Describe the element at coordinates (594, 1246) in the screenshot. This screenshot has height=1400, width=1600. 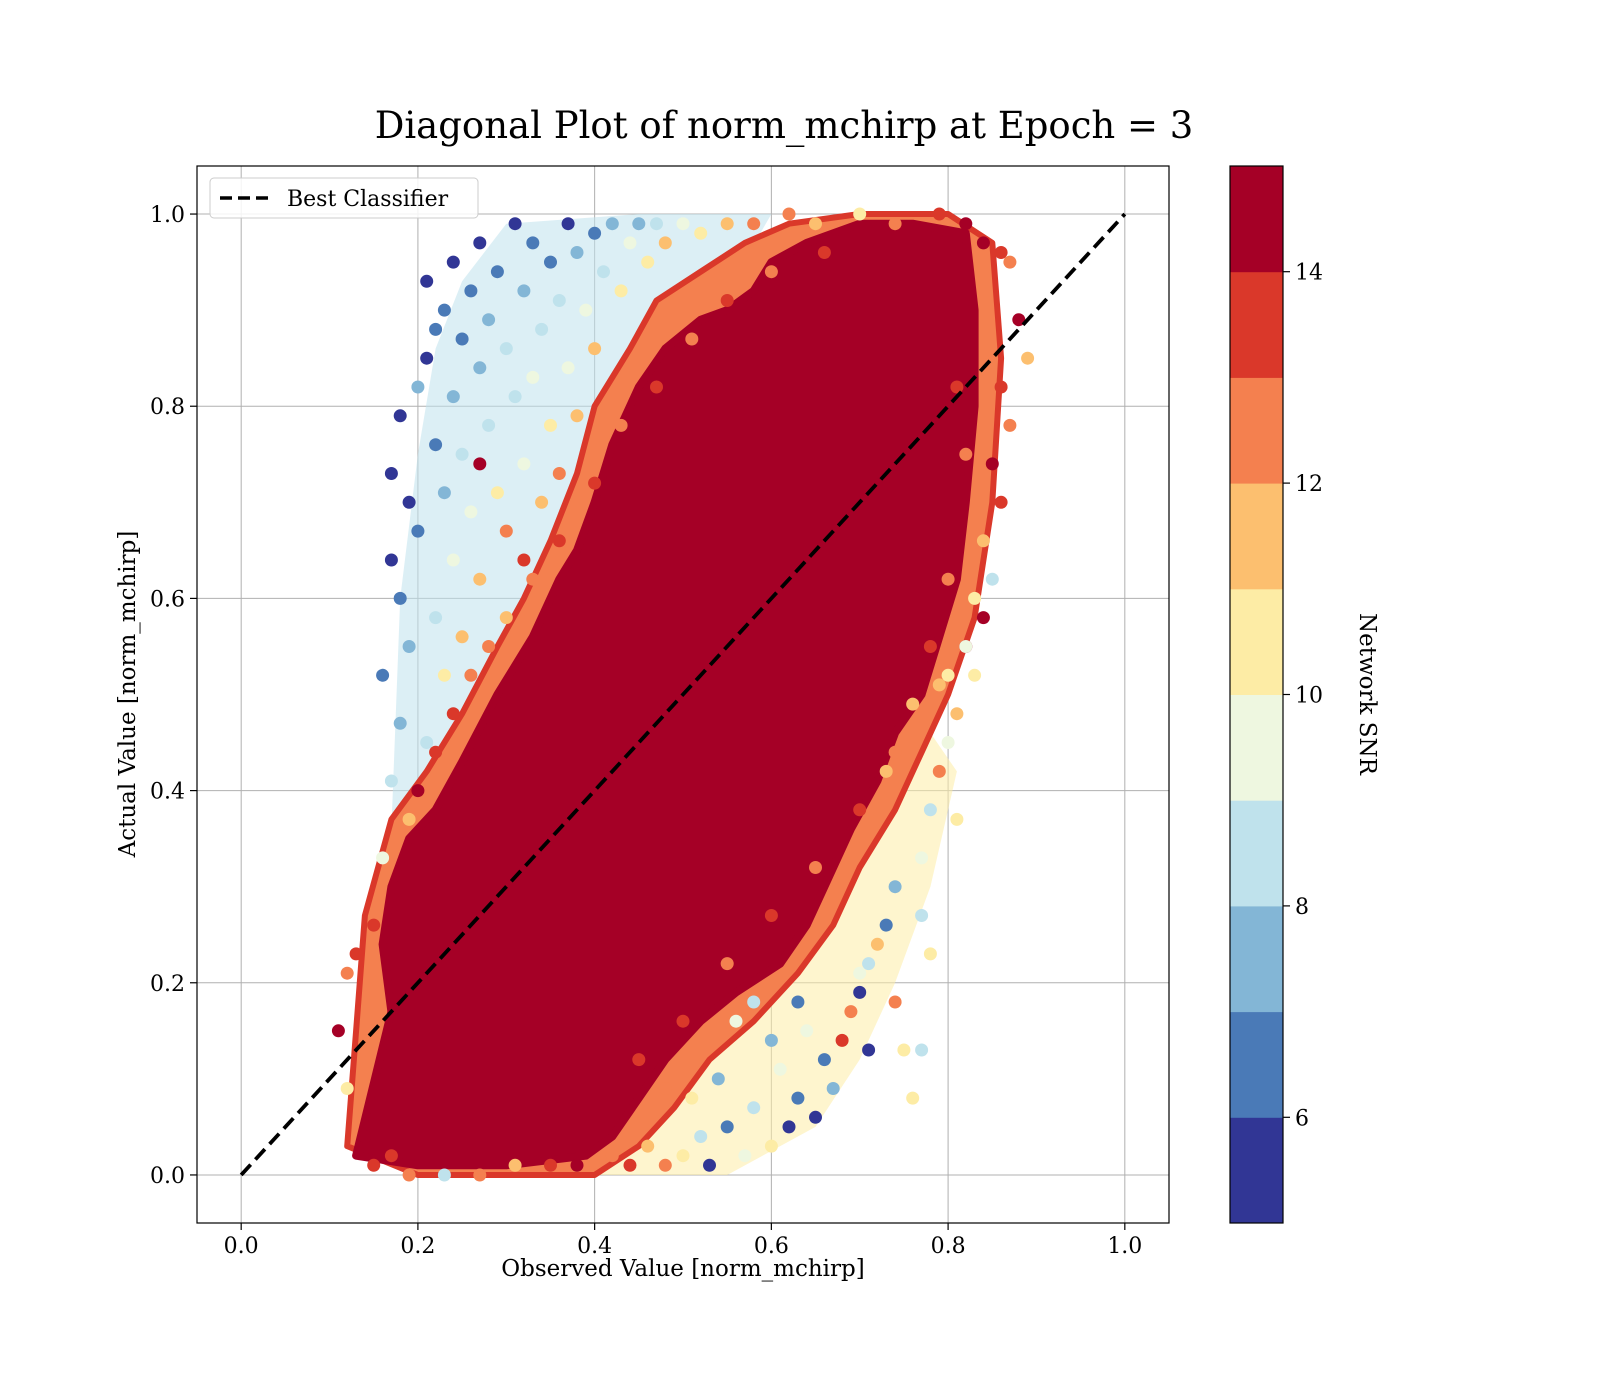
I see `x-tick-label: 0.4` at that location.